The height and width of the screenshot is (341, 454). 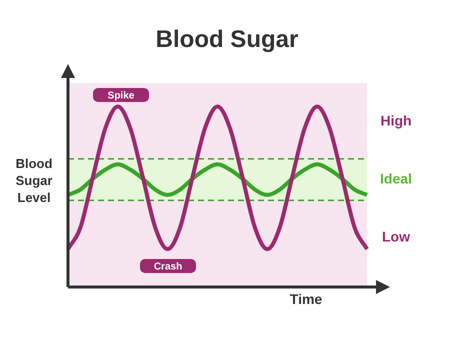 I want to click on x-axis-title: Time, so click(x=306, y=299).